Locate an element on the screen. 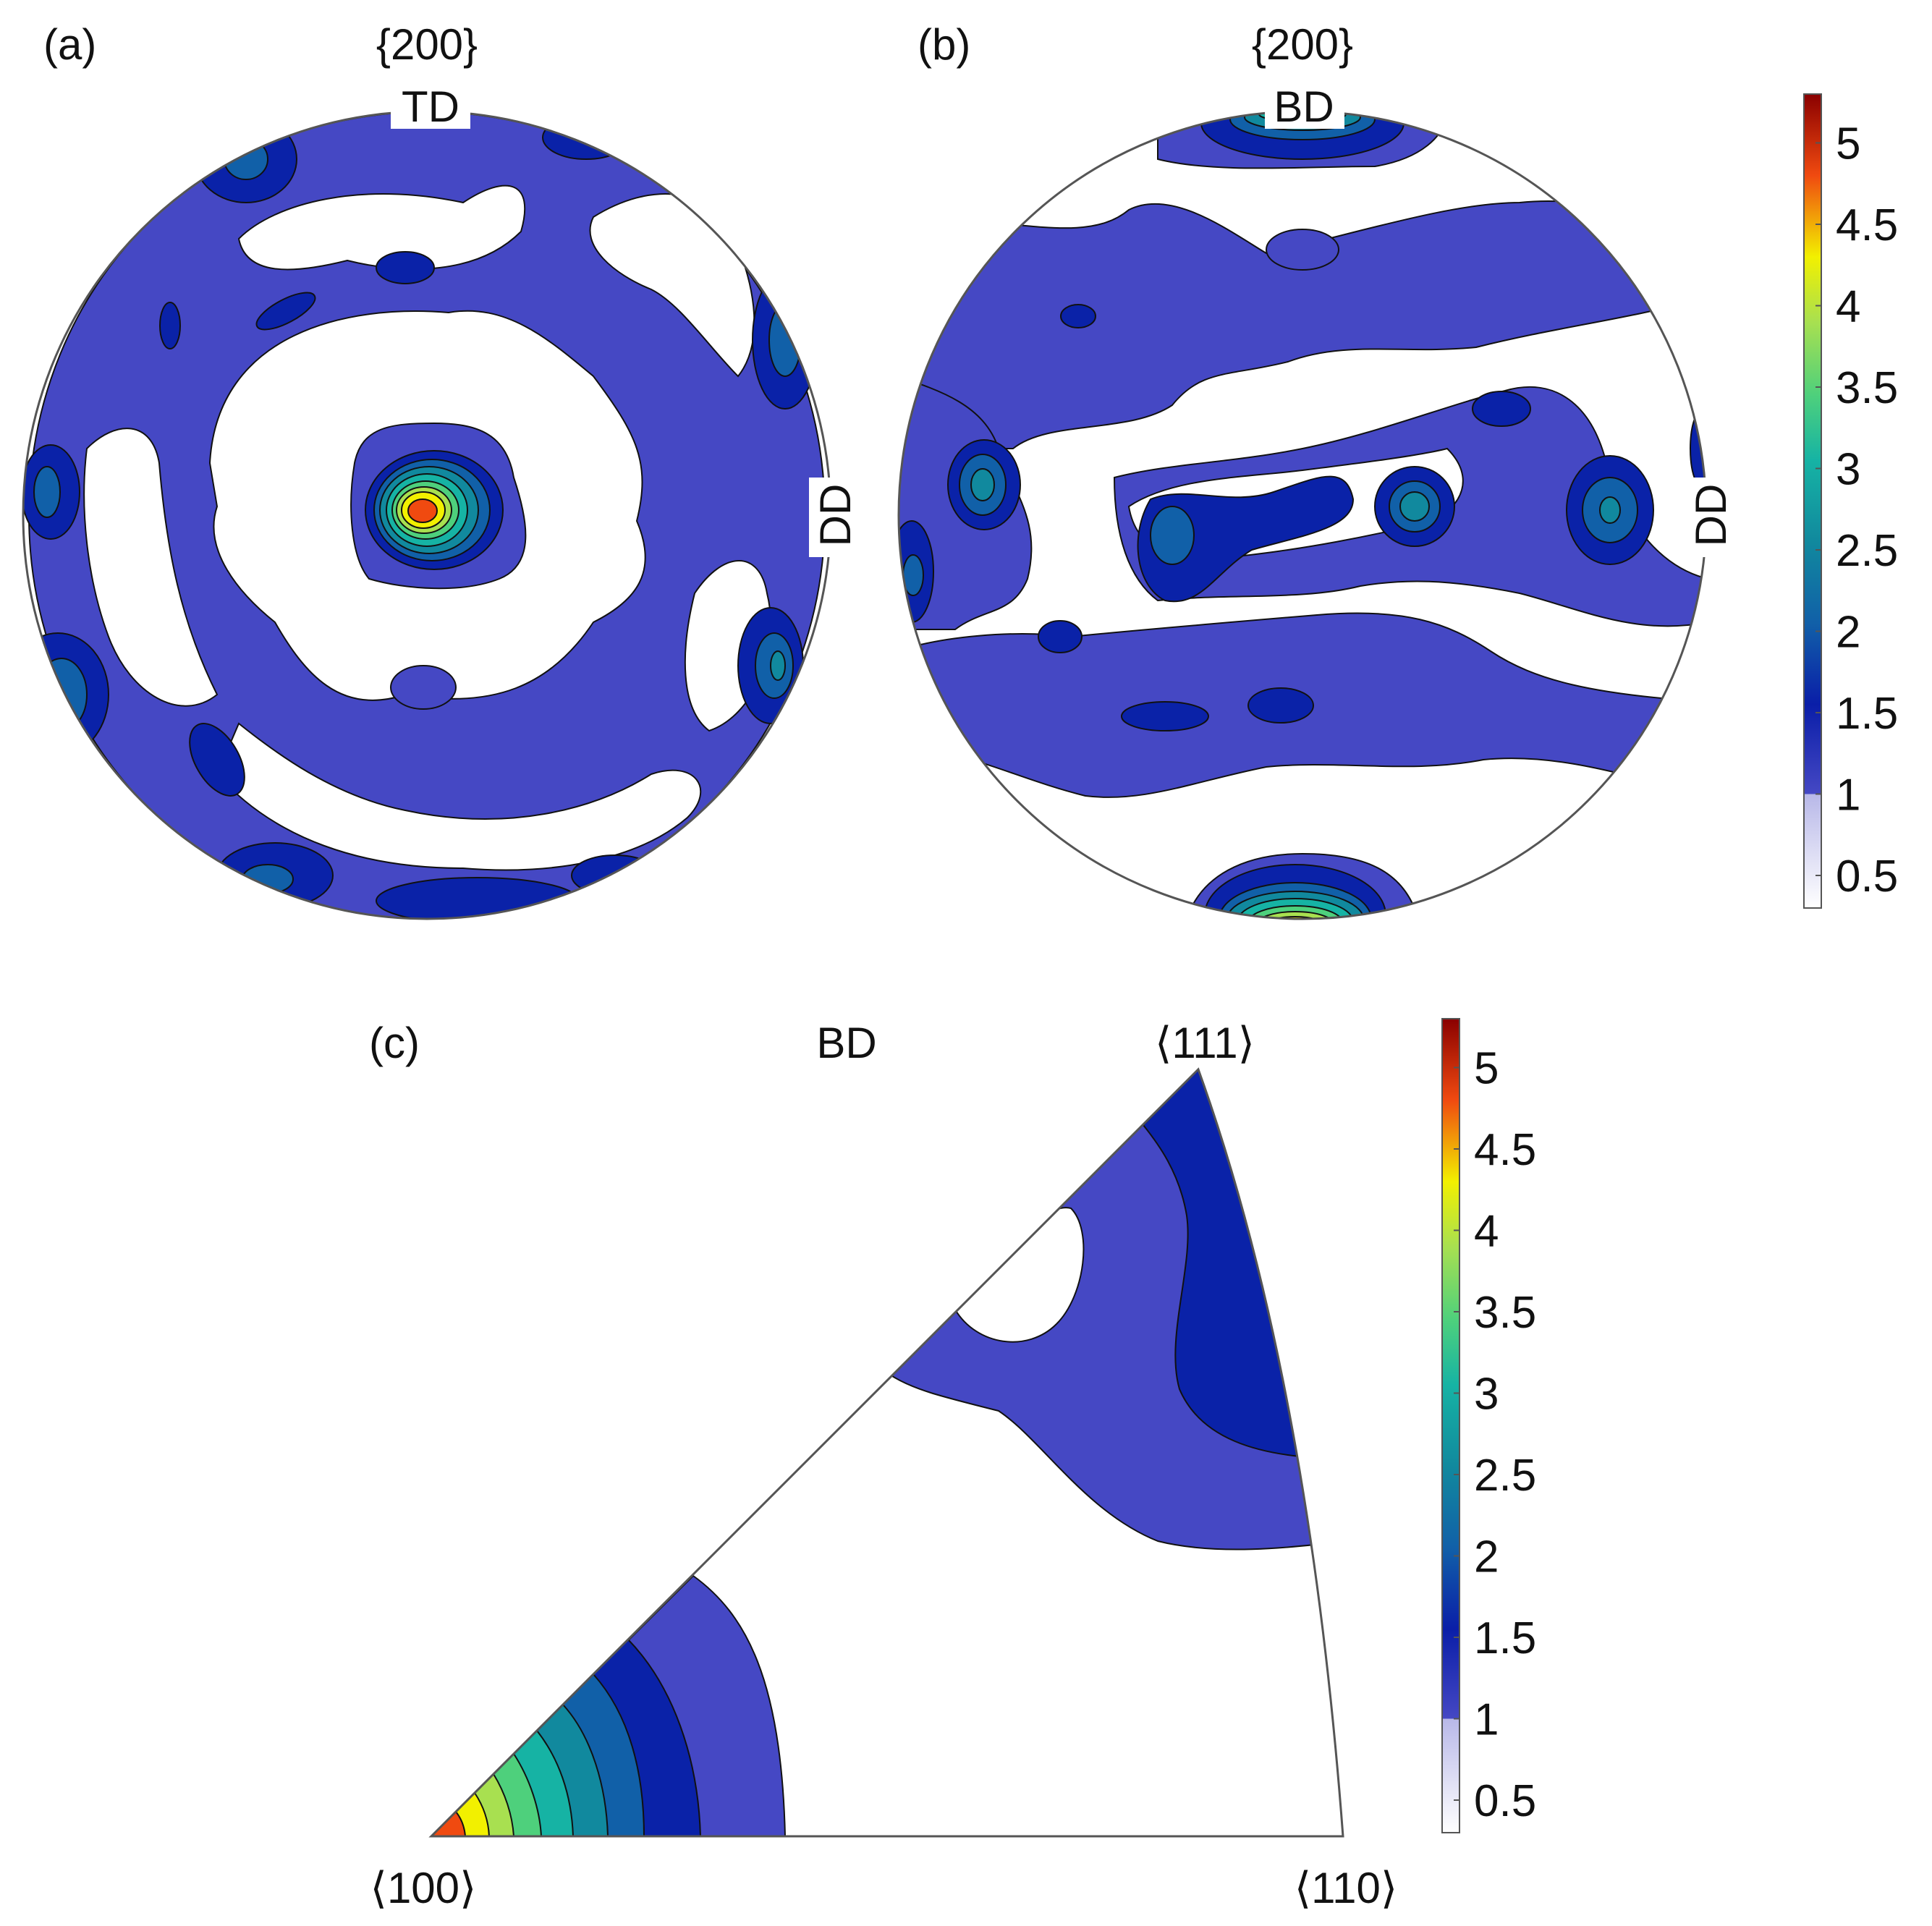  panel-a-label: (a) is located at coordinates (69, 44).